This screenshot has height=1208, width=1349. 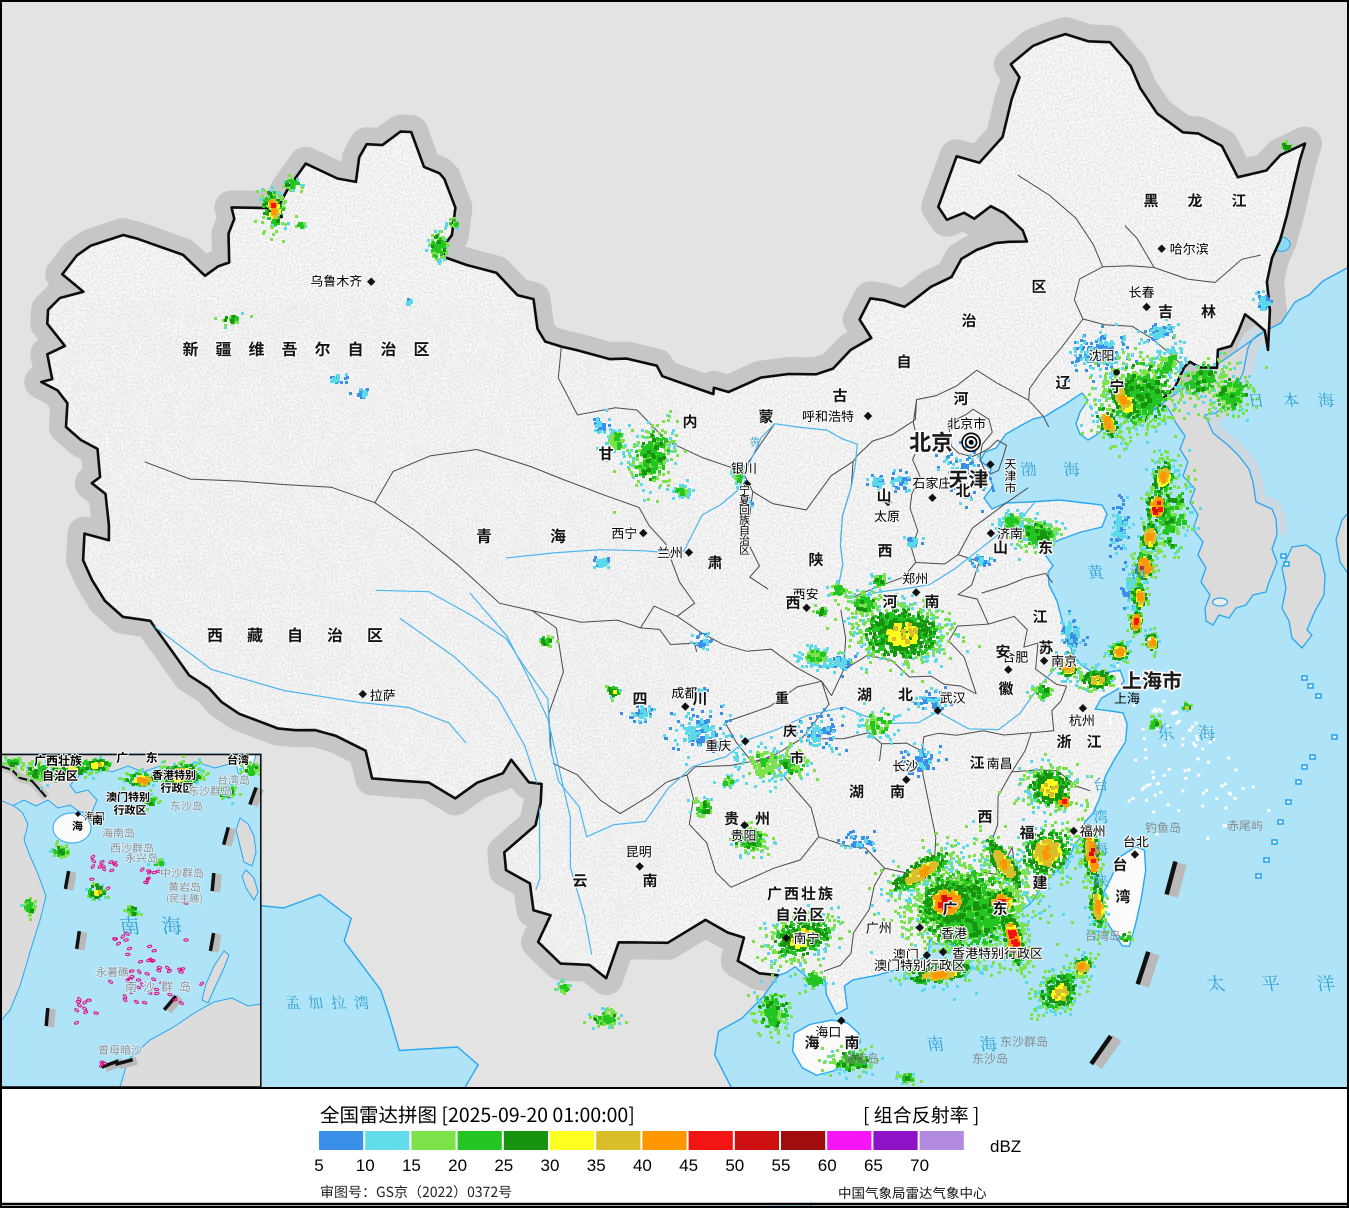 What do you see at coordinates (827, 1165) in the screenshot?
I see `svg-text: 60` at bounding box center [827, 1165].